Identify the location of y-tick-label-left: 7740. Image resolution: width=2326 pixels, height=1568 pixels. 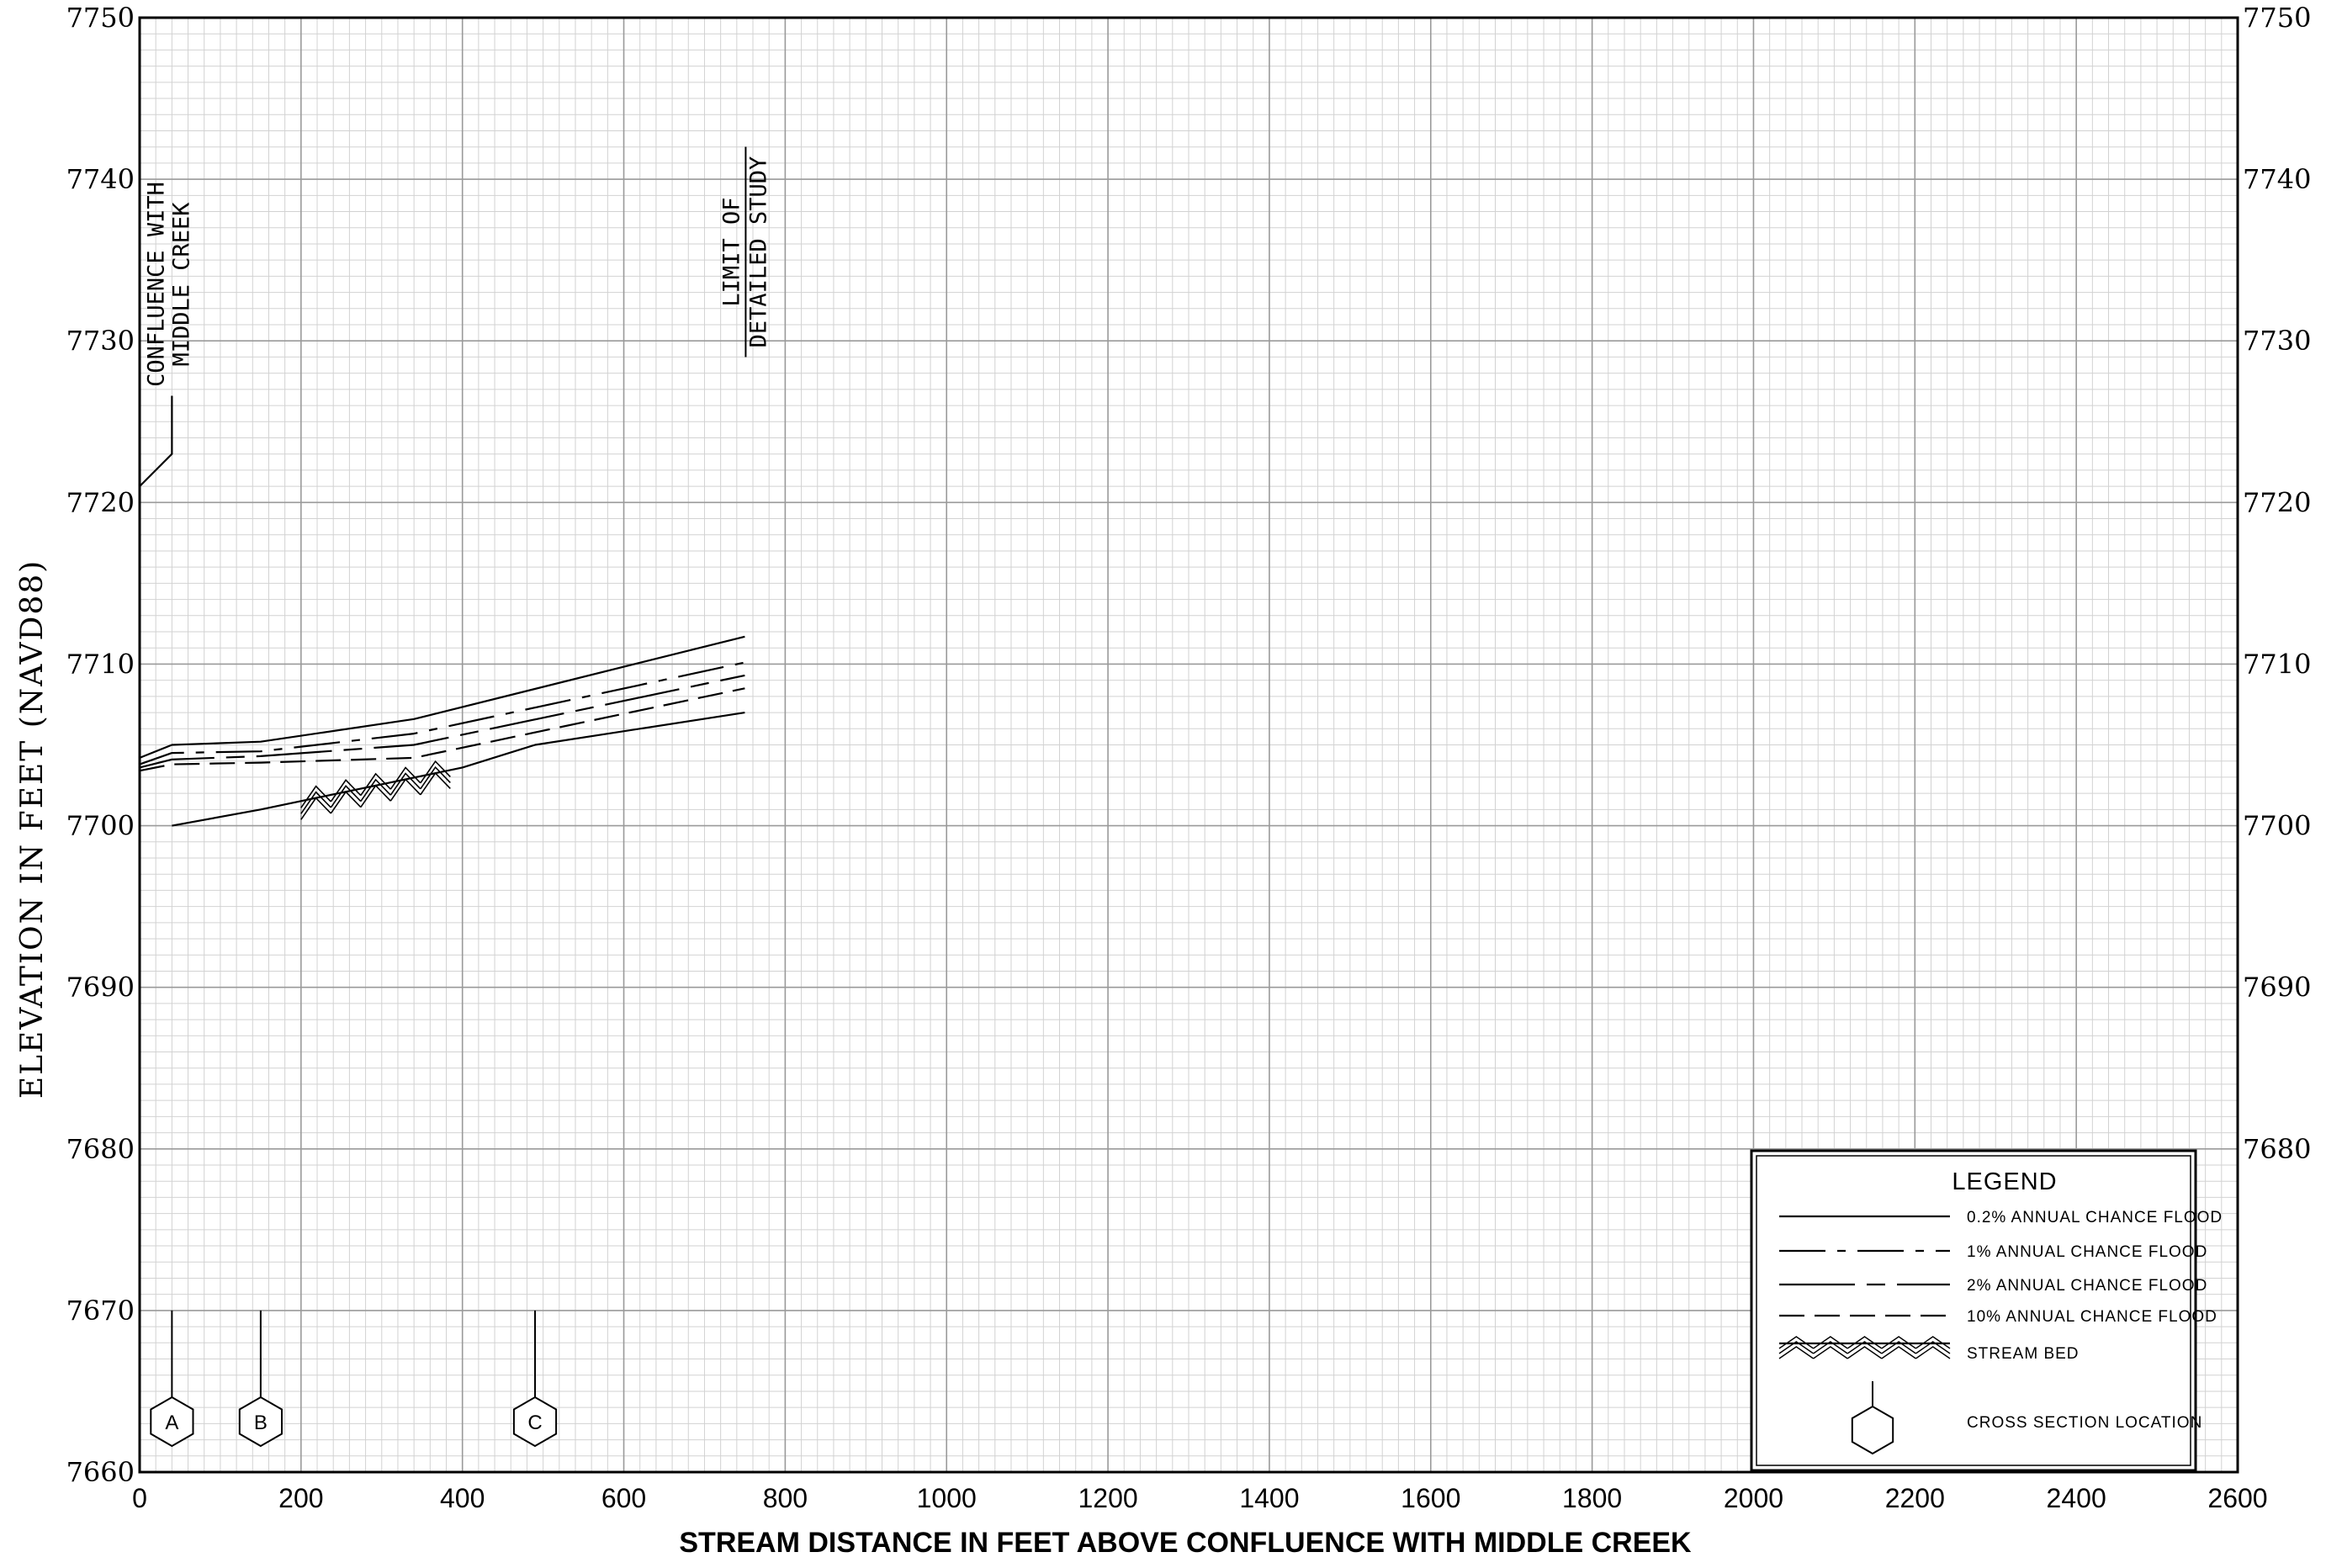
(101, 179).